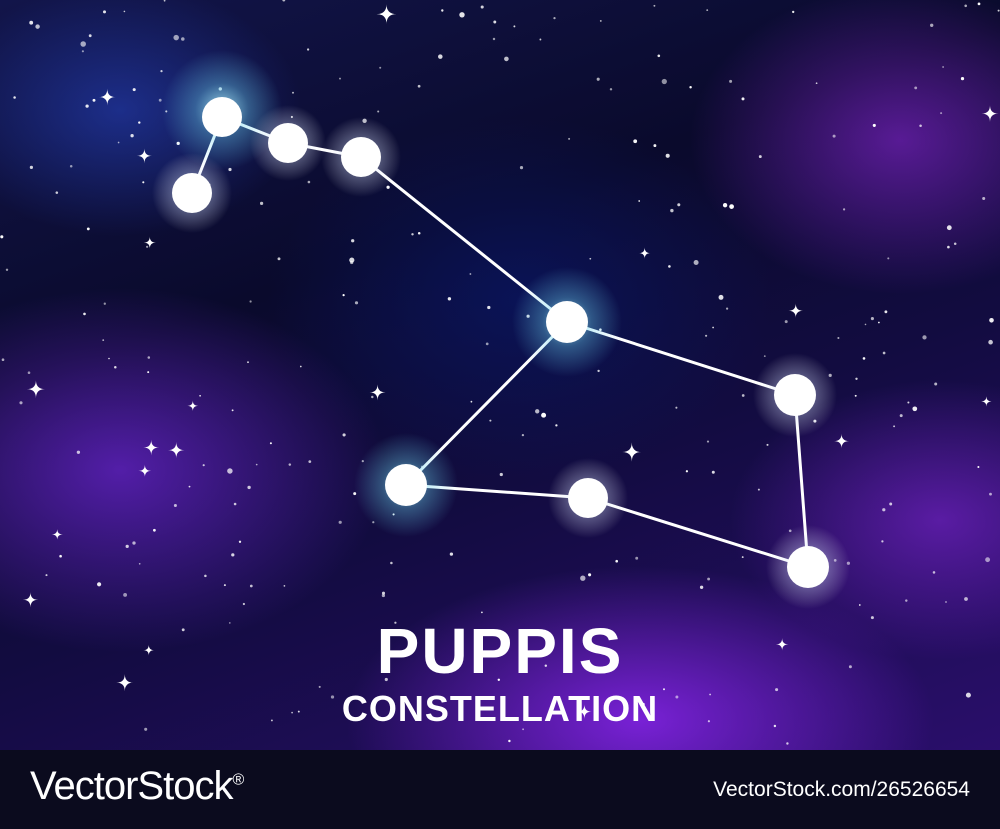 The width and height of the screenshot is (1000, 829). What do you see at coordinates (500, 651) in the screenshot?
I see `constellation-title: PUPPIS` at bounding box center [500, 651].